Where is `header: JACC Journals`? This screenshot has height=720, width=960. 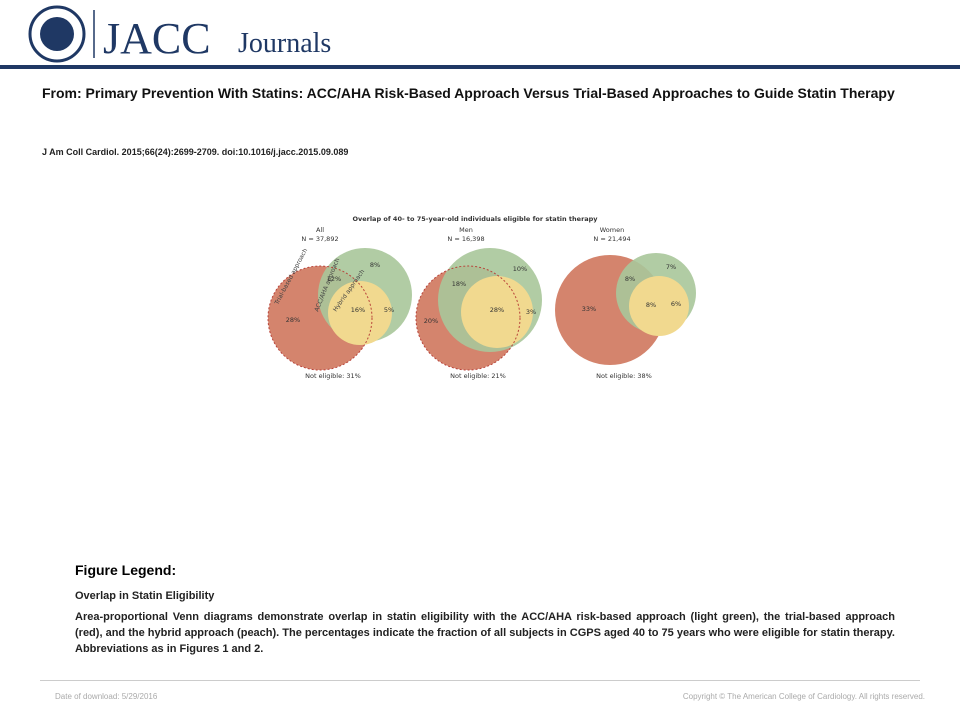
header: JACC Journals is located at coordinates (480, 37).